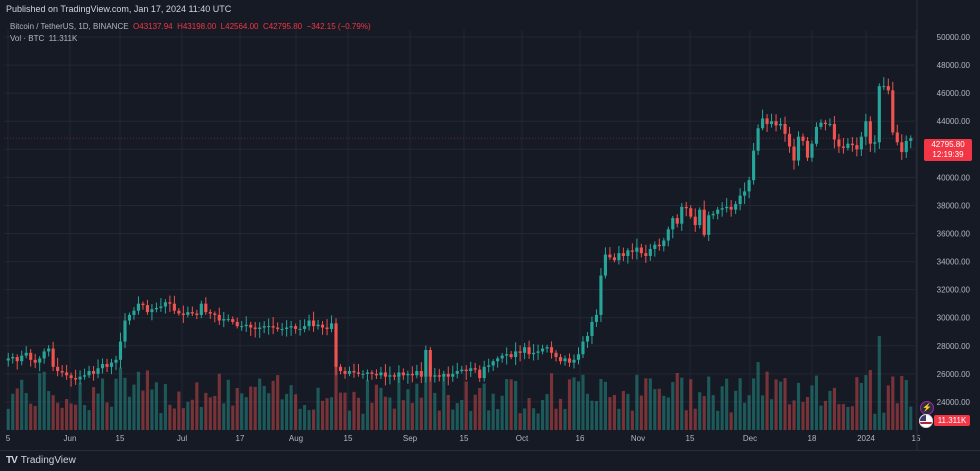  What do you see at coordinates (638, 438) in the screenshot?
I see `x-tick-label: Nov` at bounding box center [638, 438].